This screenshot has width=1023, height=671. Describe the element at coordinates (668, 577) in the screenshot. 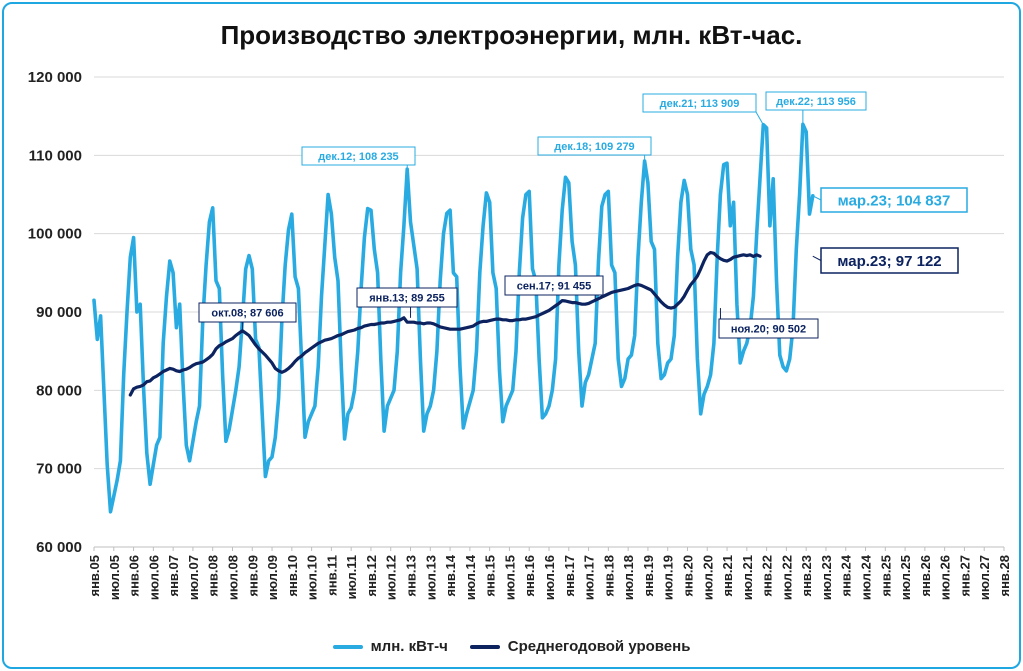

I see `x-tick-label: июл.19` at that location.